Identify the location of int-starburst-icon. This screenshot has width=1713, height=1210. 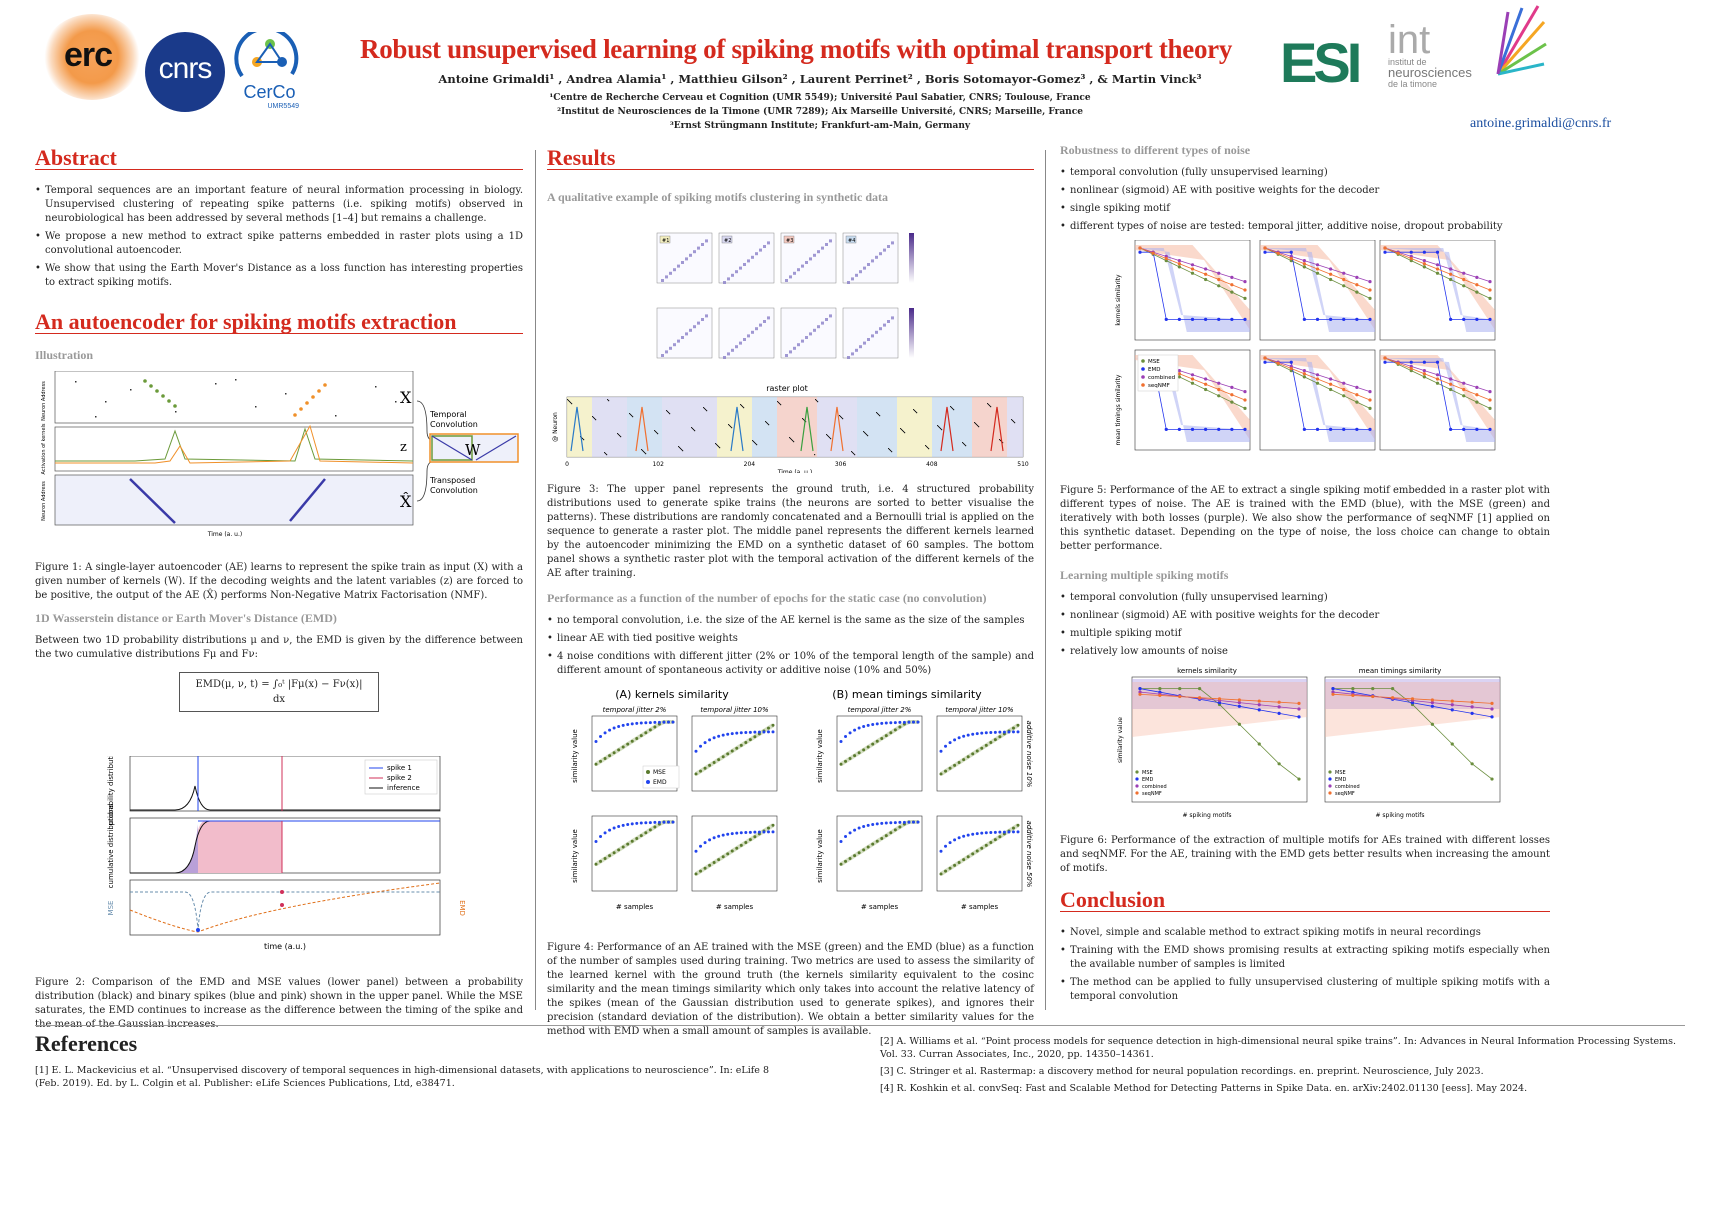
(1521, 40).